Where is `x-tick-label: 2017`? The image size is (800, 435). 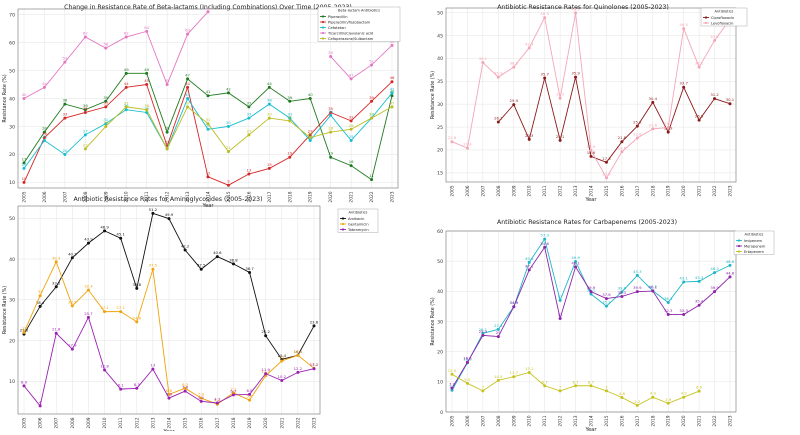 x-tick-label: 2017 is located at coordinates (638, 190).